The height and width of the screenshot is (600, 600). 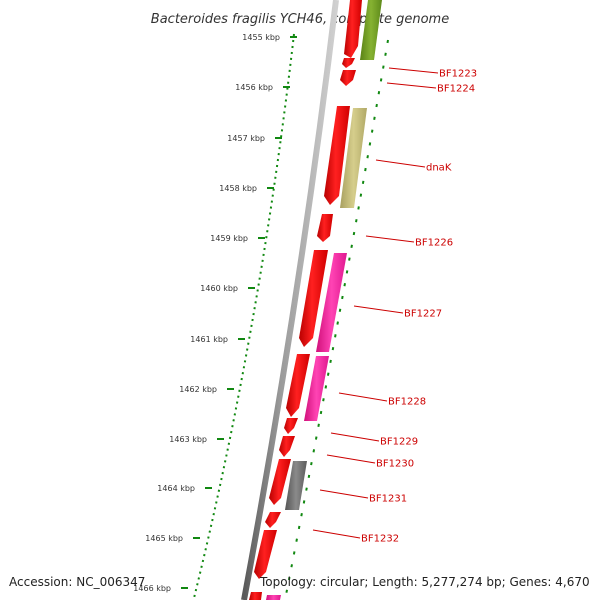 What do you see at coordinates (152, 588) in the screenshot?
I see `scale-tick-label: 1466 kbp` at bounding box center [152, 588].